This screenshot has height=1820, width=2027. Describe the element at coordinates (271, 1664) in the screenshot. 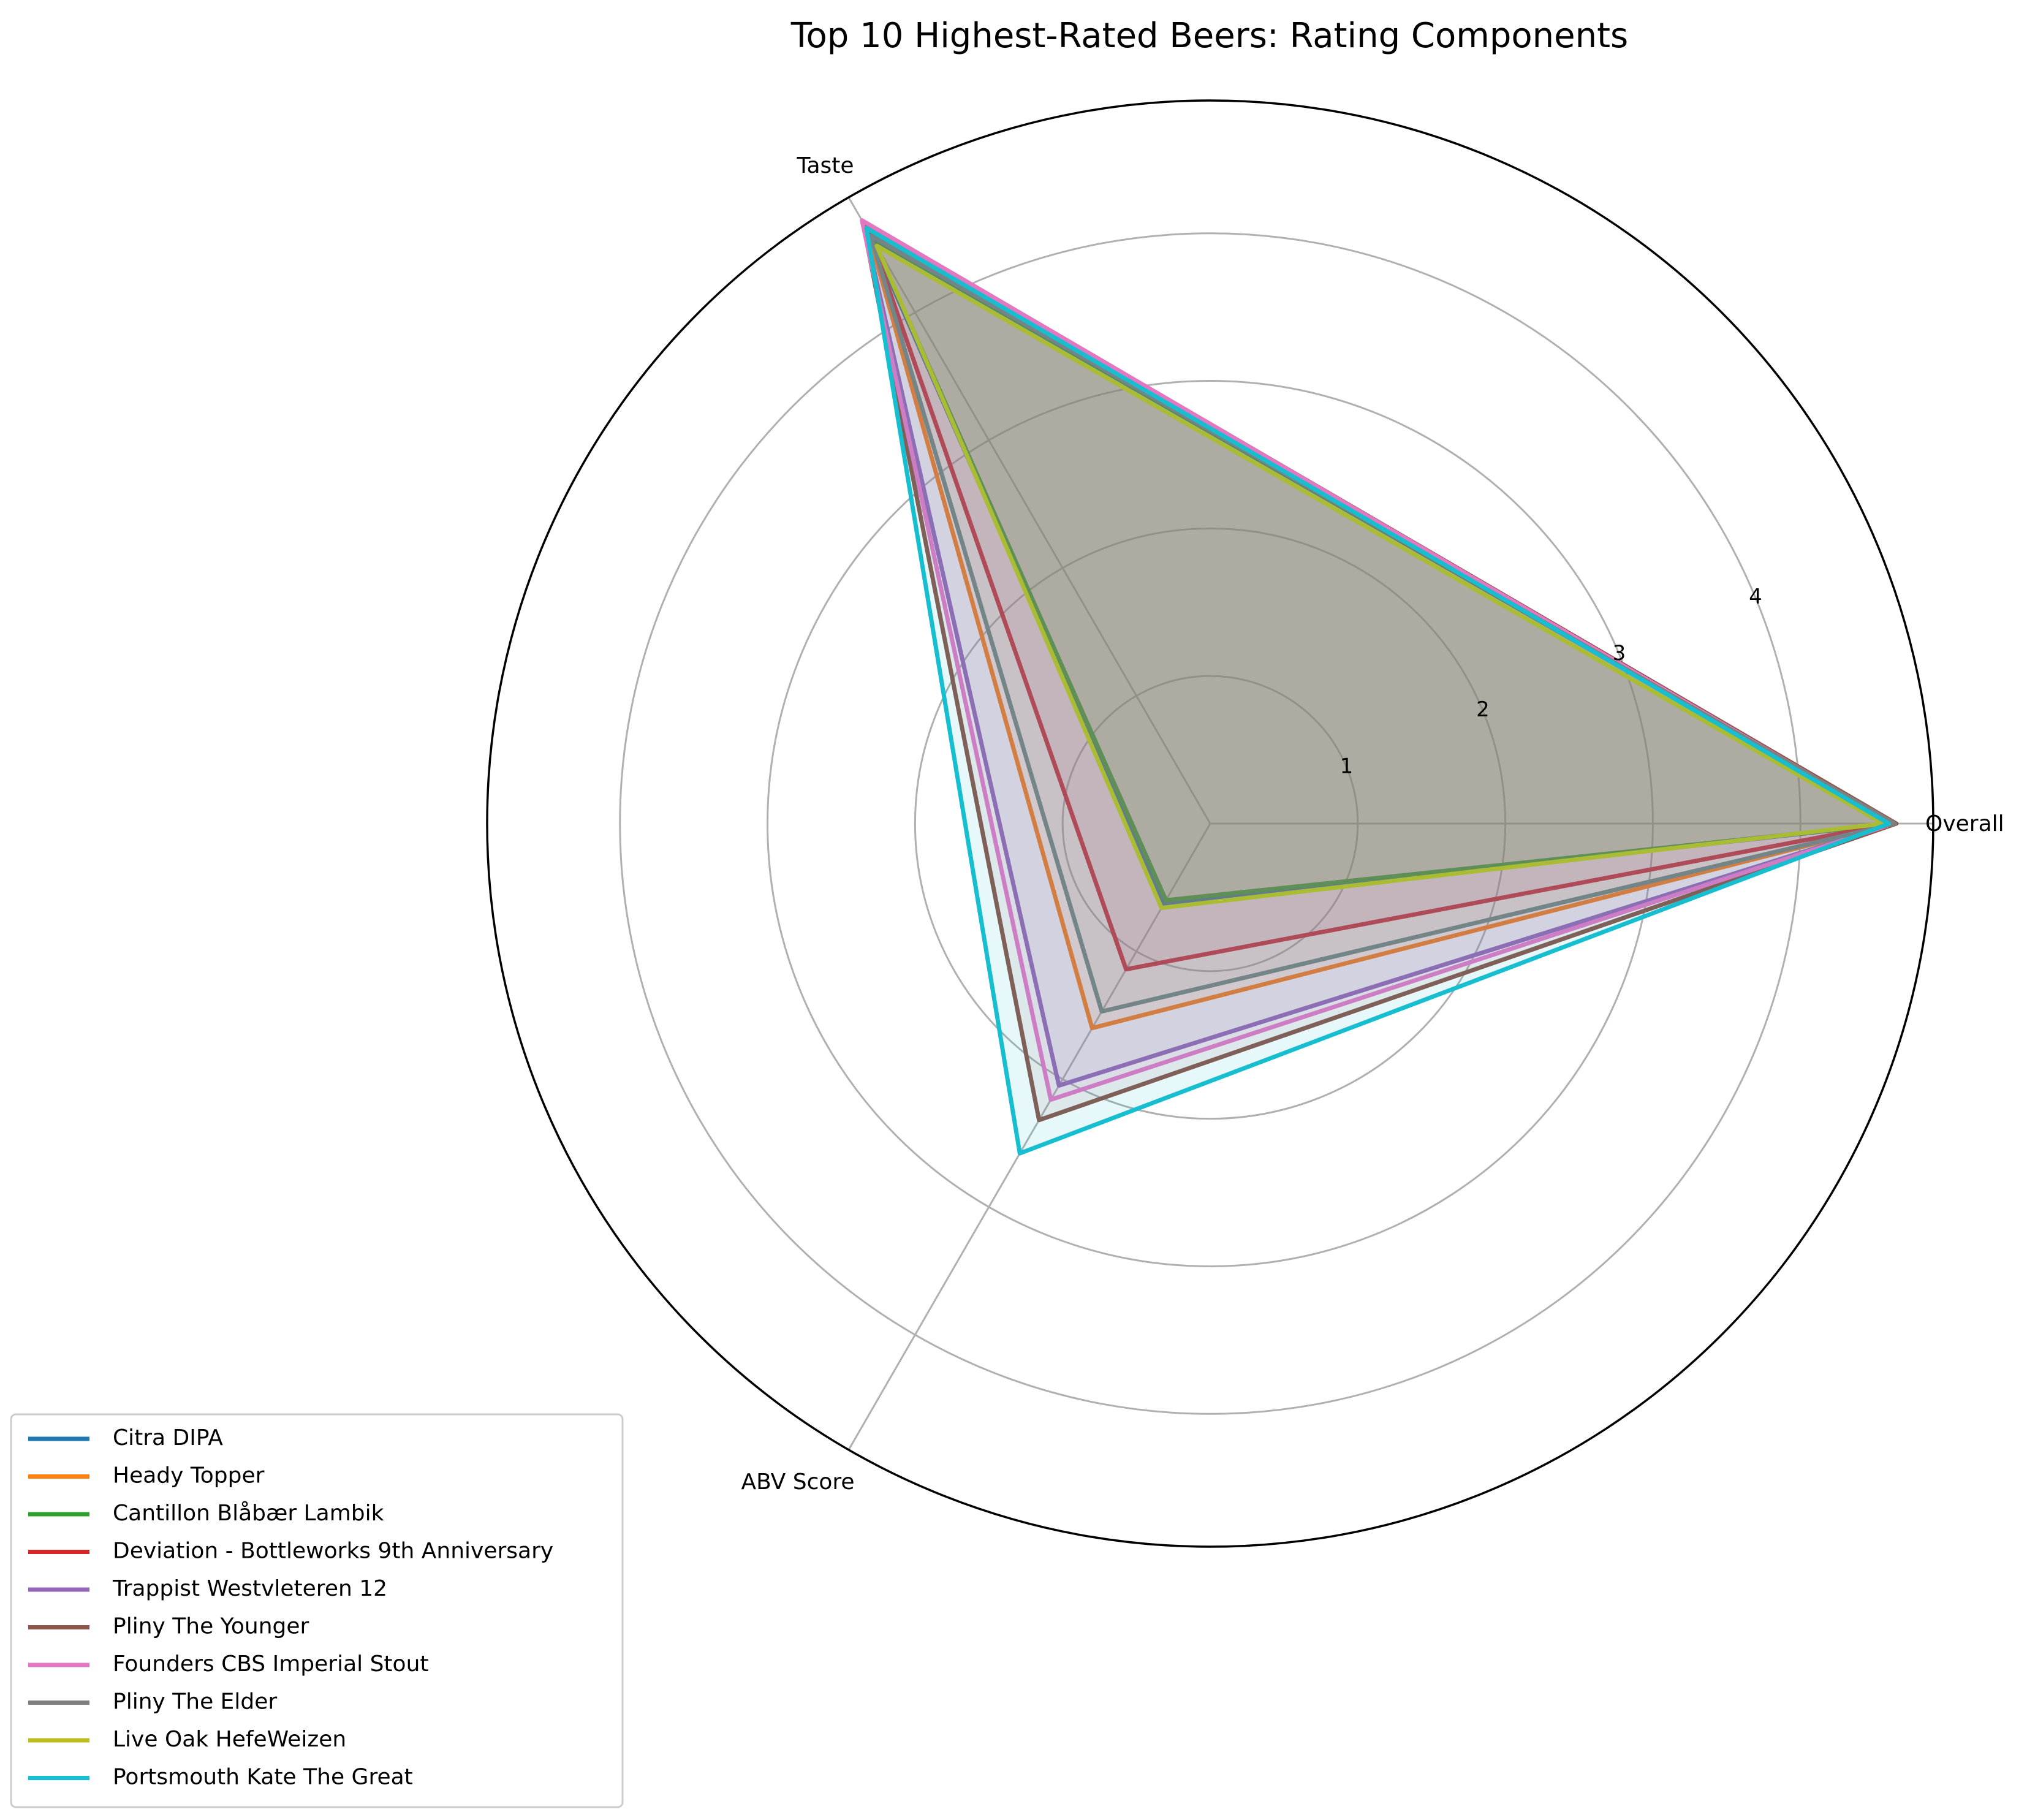

I see `legend-label-7: Founders CBS Imperial Stout` at that location.